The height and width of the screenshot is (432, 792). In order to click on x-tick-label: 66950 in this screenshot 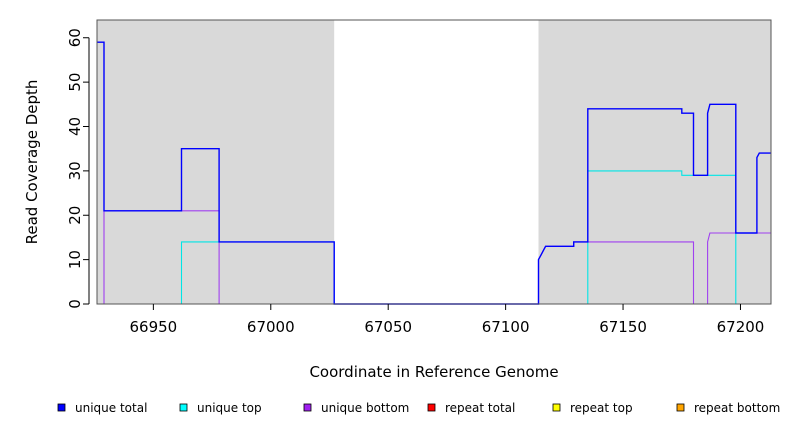, I will do `click(154, 327)`.